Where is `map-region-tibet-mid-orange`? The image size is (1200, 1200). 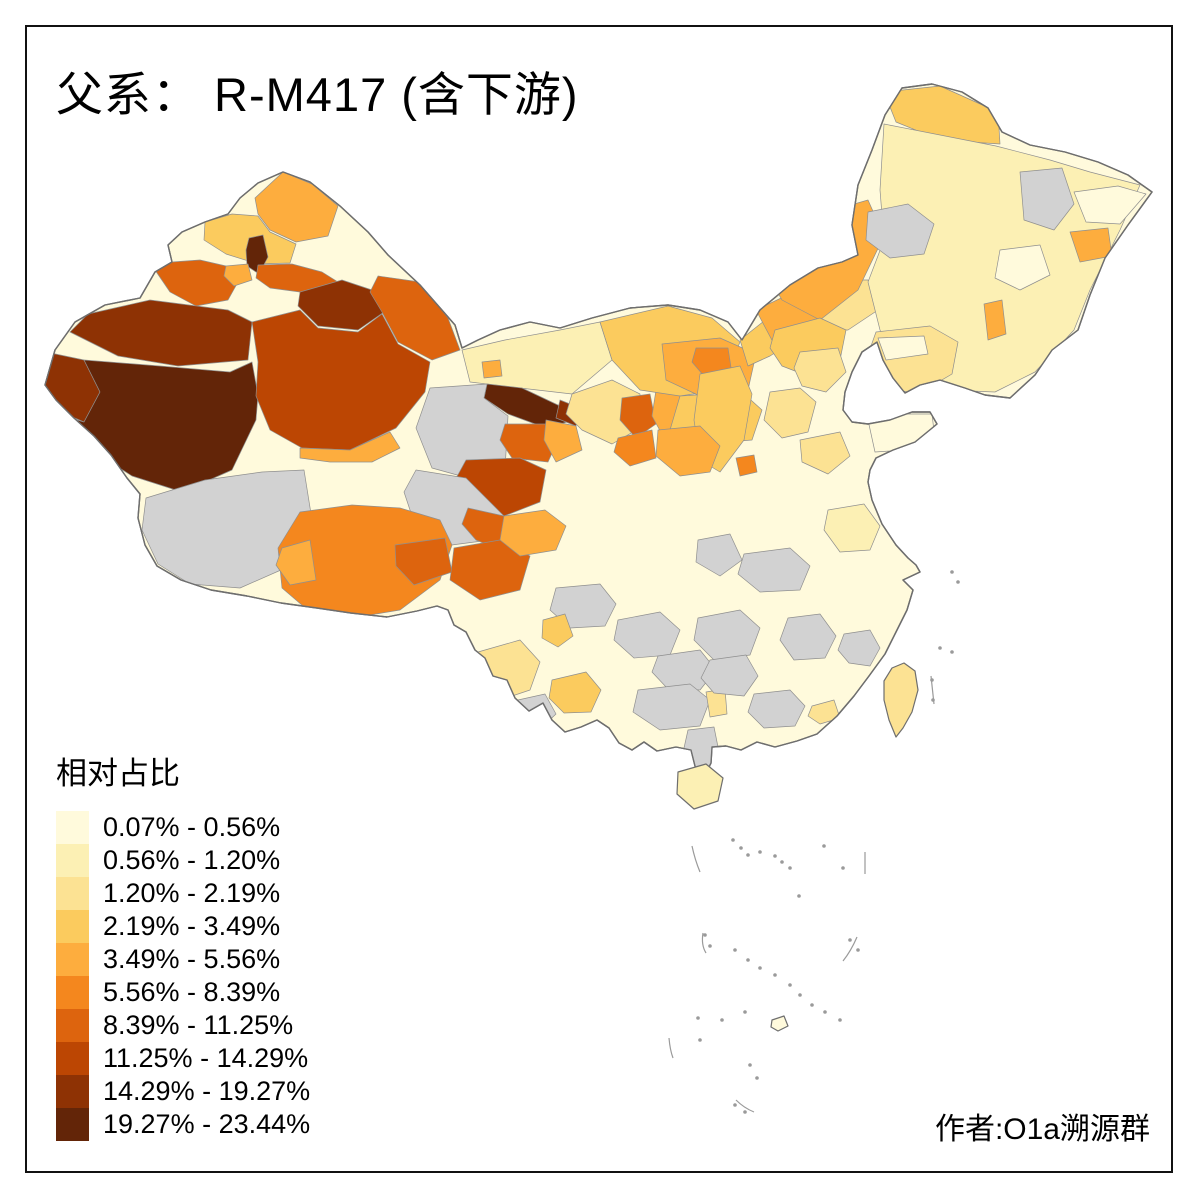
map-region-tibet-mid-orange is located at coordinates (296, 562).